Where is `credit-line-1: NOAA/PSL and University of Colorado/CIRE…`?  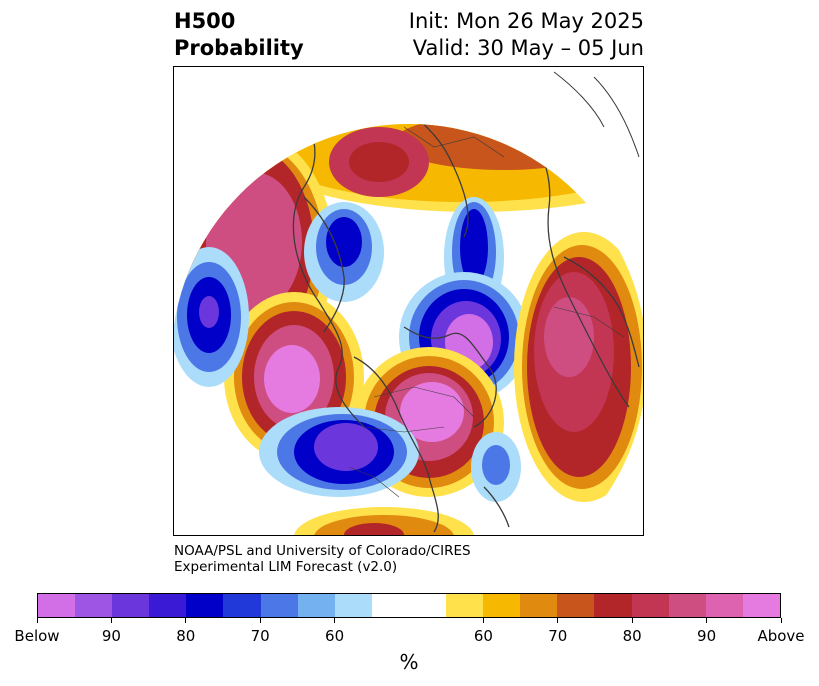
credit-line-1: NOAA/PSL and University of Colorado/CIRE… is located at coordinates (322, 551).